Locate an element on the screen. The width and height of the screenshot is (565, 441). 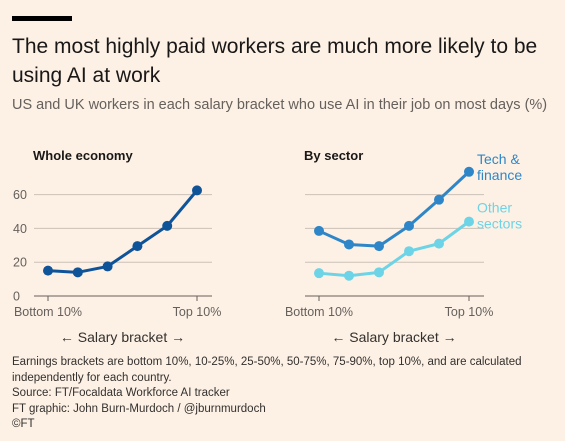
sector-xlabel: ← Salary bracket → is located at coordinates (393, 337).